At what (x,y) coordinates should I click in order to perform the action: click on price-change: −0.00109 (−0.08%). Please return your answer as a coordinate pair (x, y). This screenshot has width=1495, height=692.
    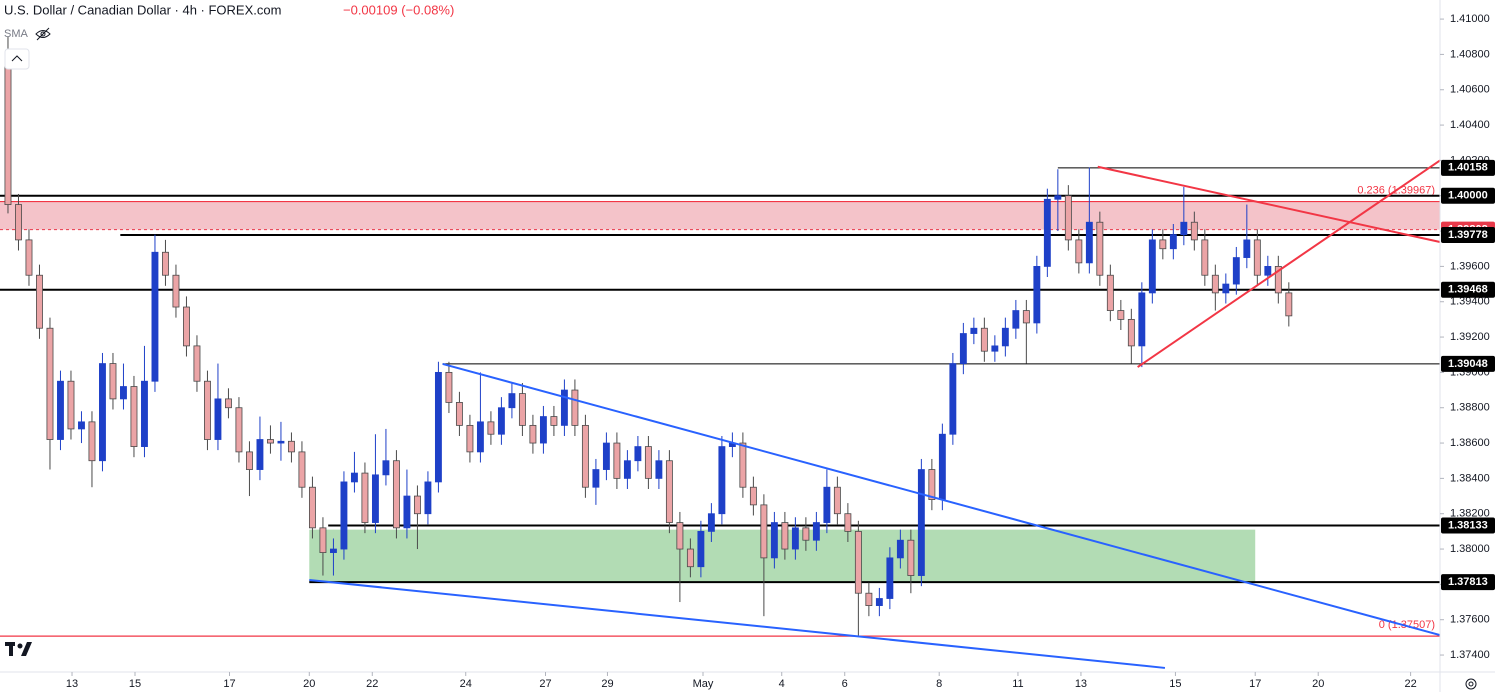
    Looking at the image, I should click on (398, 9).